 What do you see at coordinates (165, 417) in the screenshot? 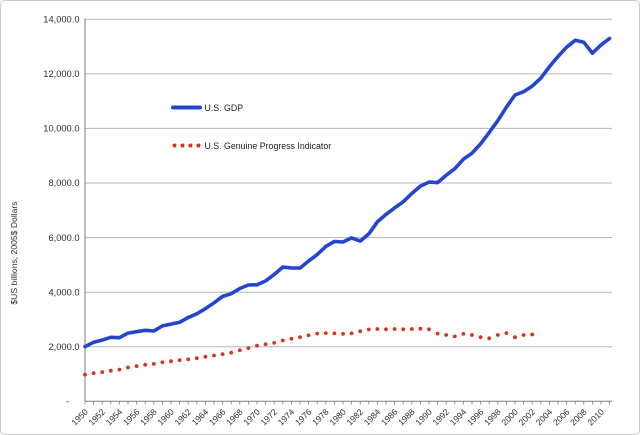
I see `x-tick-label: 1960` at bounding box center [165, 417].